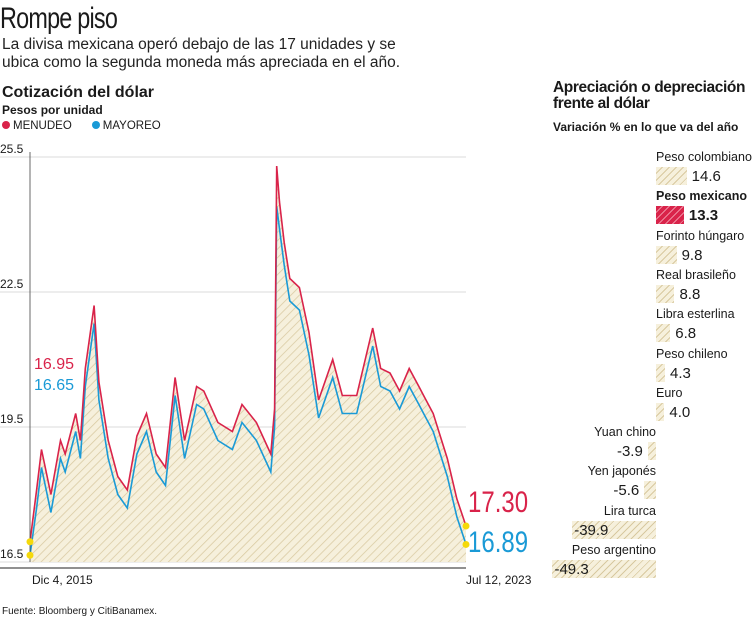 The image size is (752, 620). I want to click on headline: Rompe piso, so click(59, 18).